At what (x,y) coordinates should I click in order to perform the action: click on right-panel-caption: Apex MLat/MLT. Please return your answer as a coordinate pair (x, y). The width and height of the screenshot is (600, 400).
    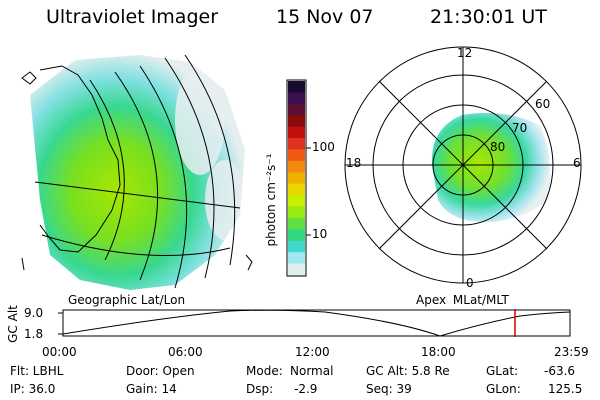
    Looking at the image, I should click on (462, 300).